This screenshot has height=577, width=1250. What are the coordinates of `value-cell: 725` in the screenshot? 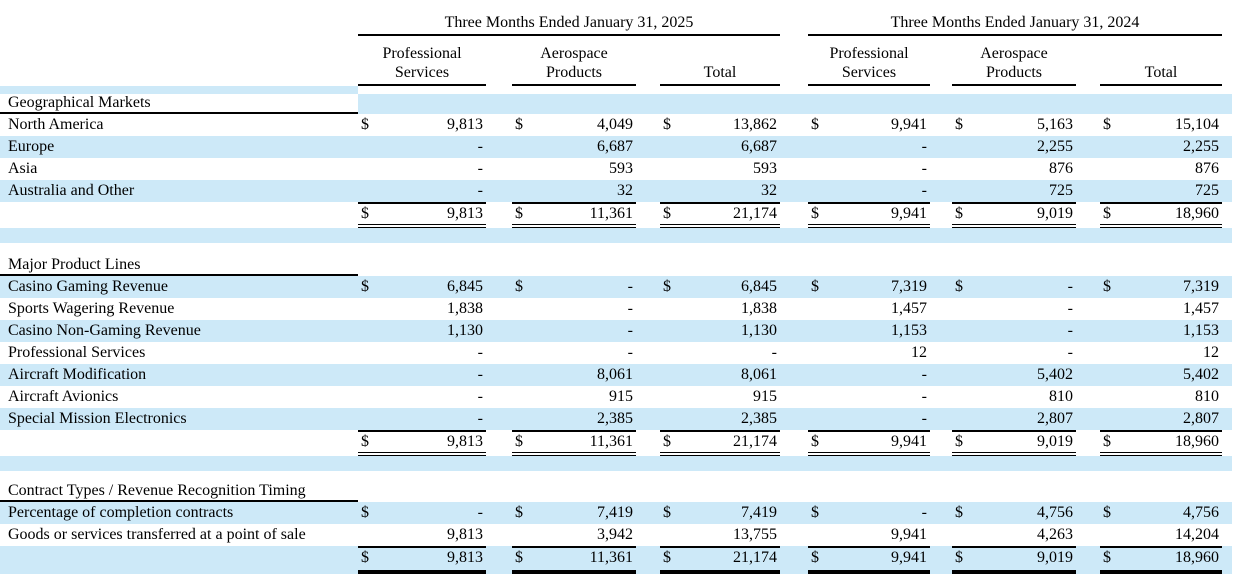 It's located at (1161, 191).